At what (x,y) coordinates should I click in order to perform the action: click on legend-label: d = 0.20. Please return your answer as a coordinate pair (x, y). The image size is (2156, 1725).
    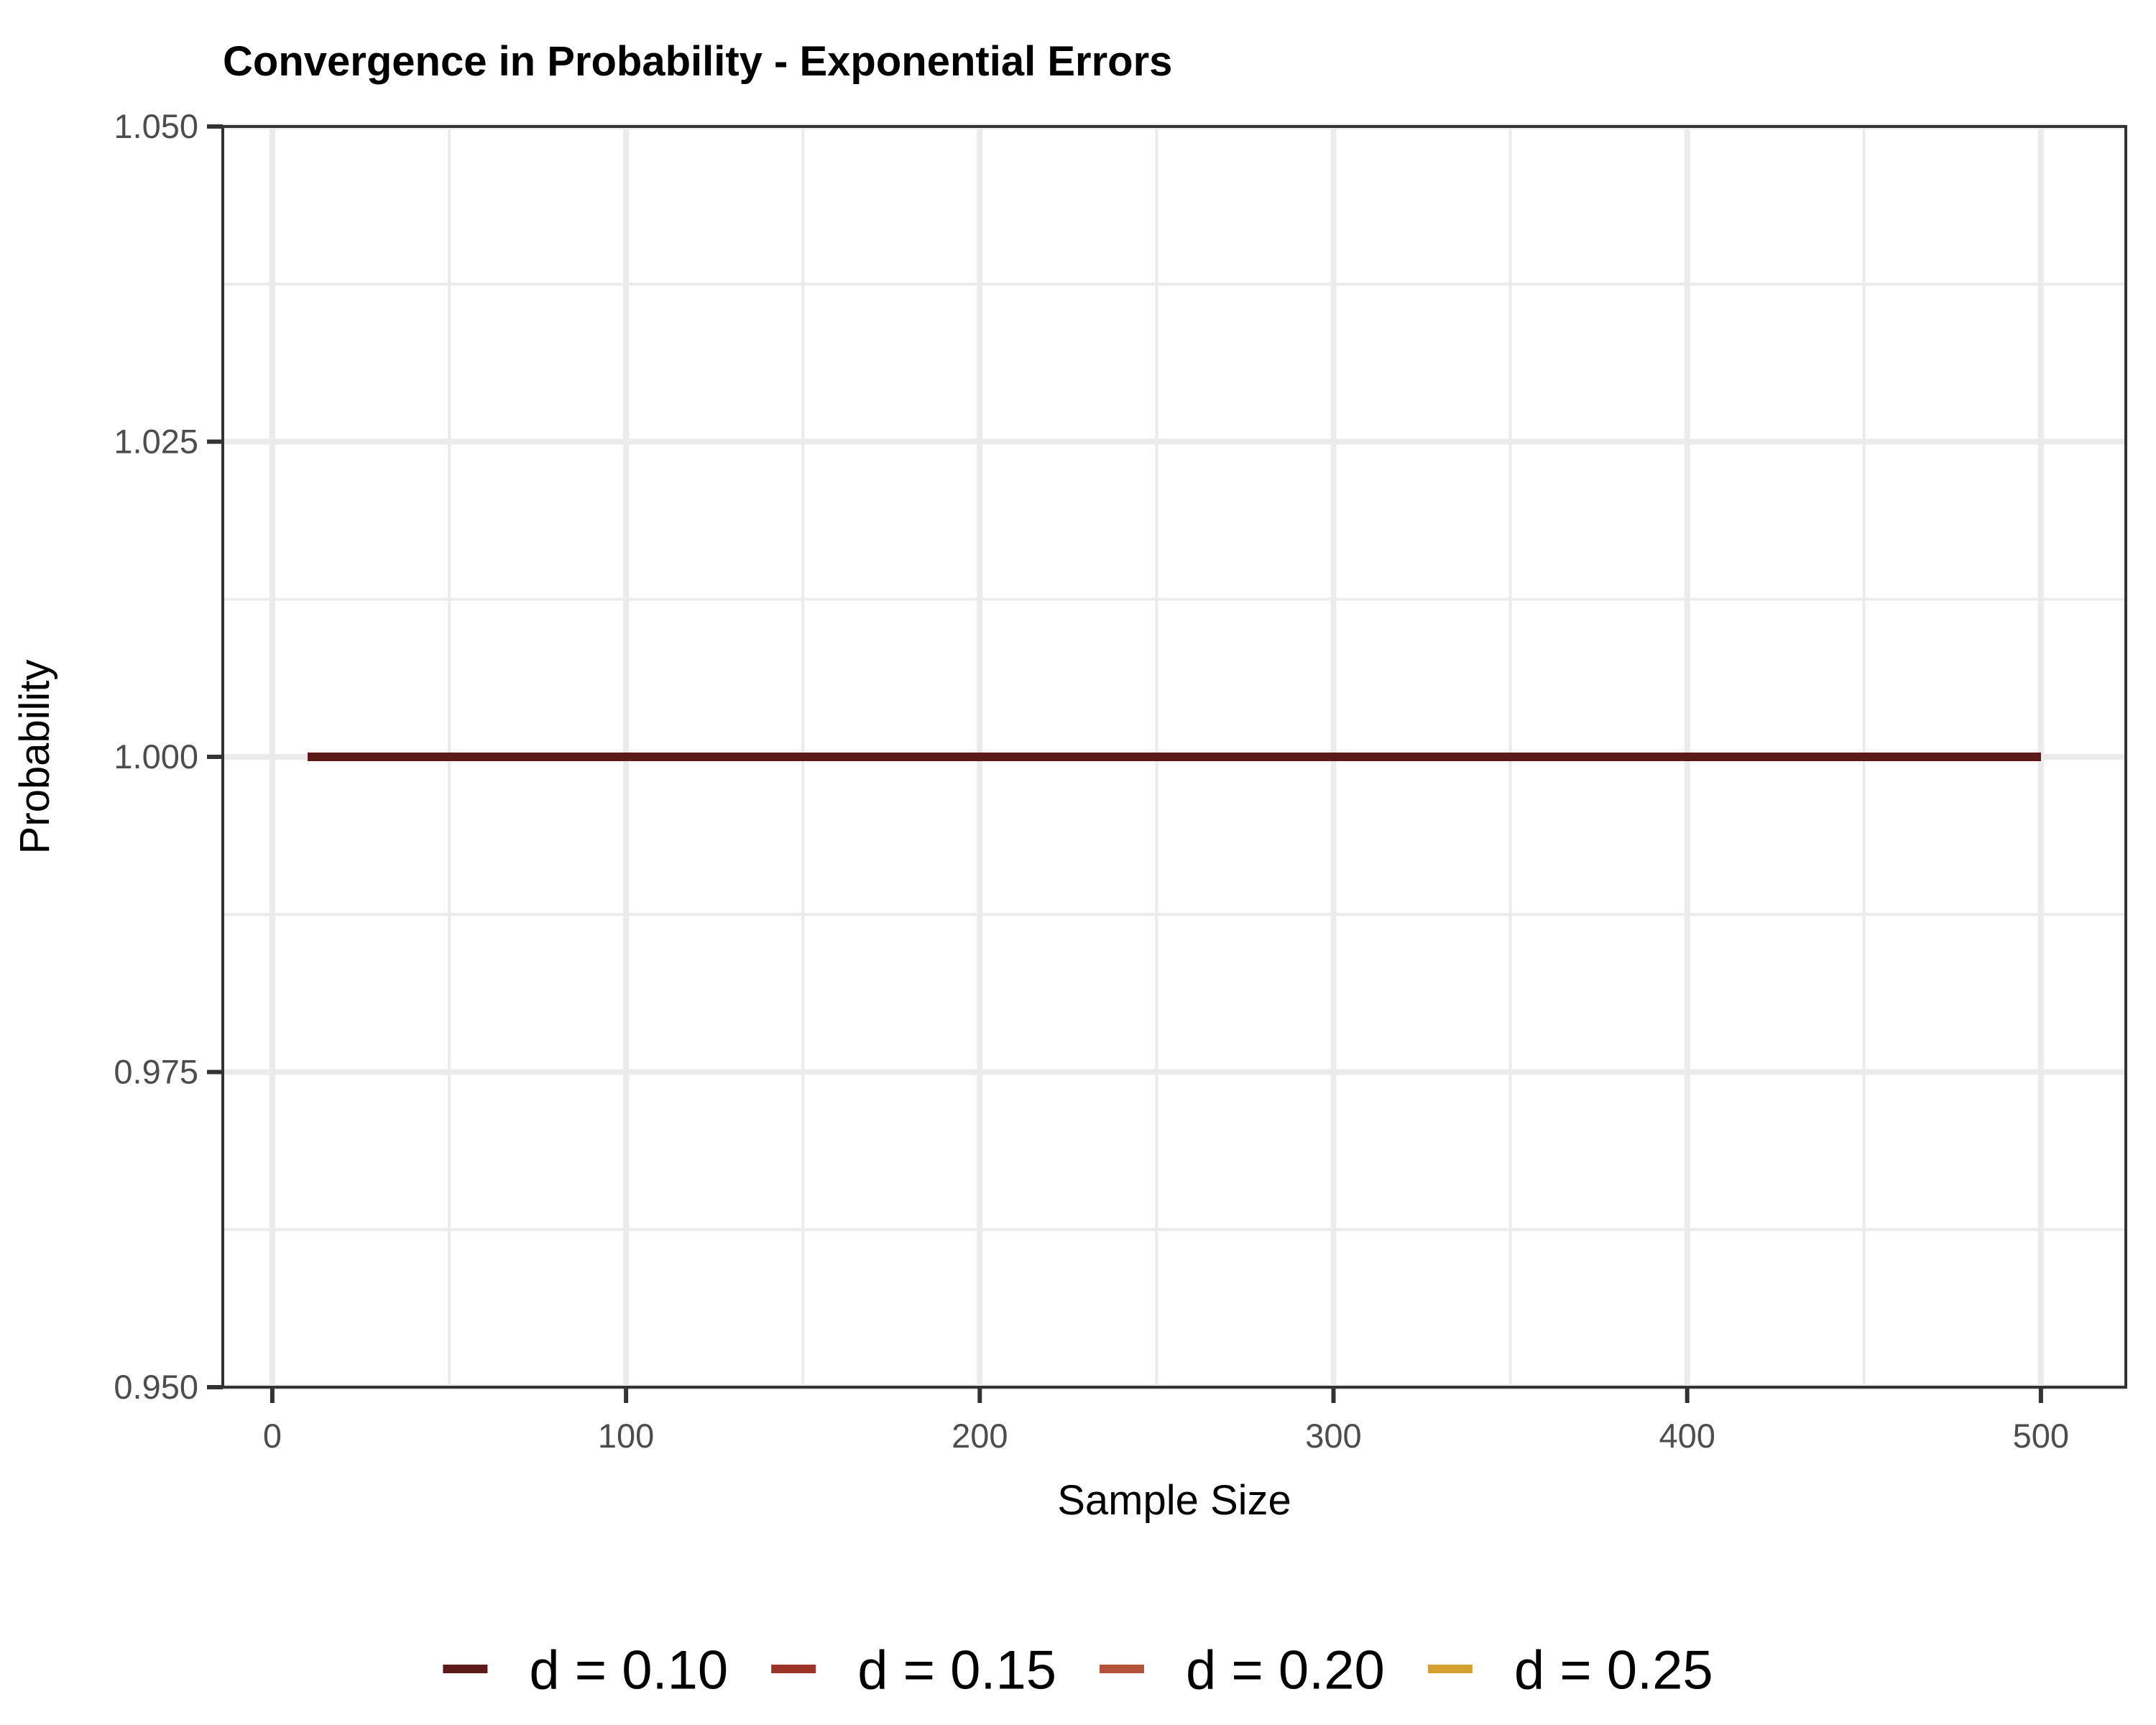
    Looking at the image, I should click on (1286, 1670).